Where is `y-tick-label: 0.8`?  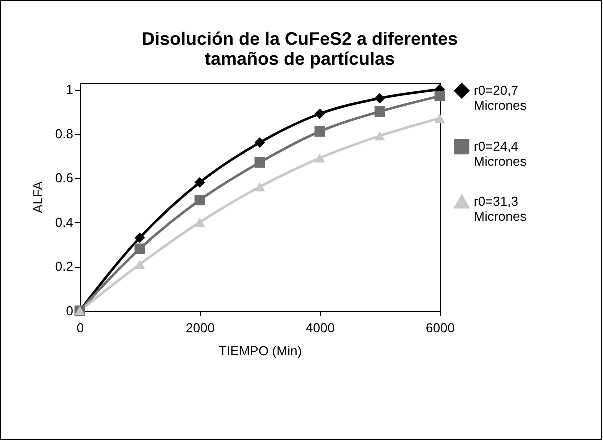
y-tick-label: 0.8 is located at coordinates (64, 134).